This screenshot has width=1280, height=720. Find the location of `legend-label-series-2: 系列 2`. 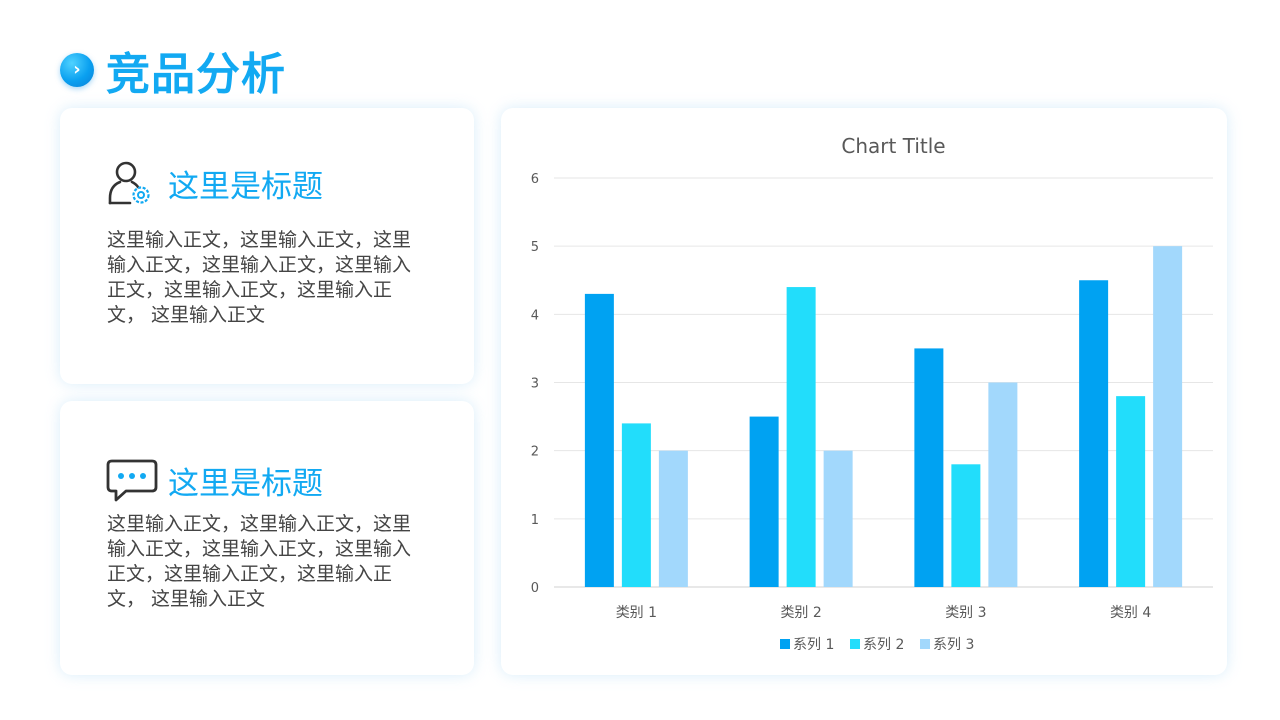

legend-label-series-2: 系列 2 is located at coordinates (883, 645).